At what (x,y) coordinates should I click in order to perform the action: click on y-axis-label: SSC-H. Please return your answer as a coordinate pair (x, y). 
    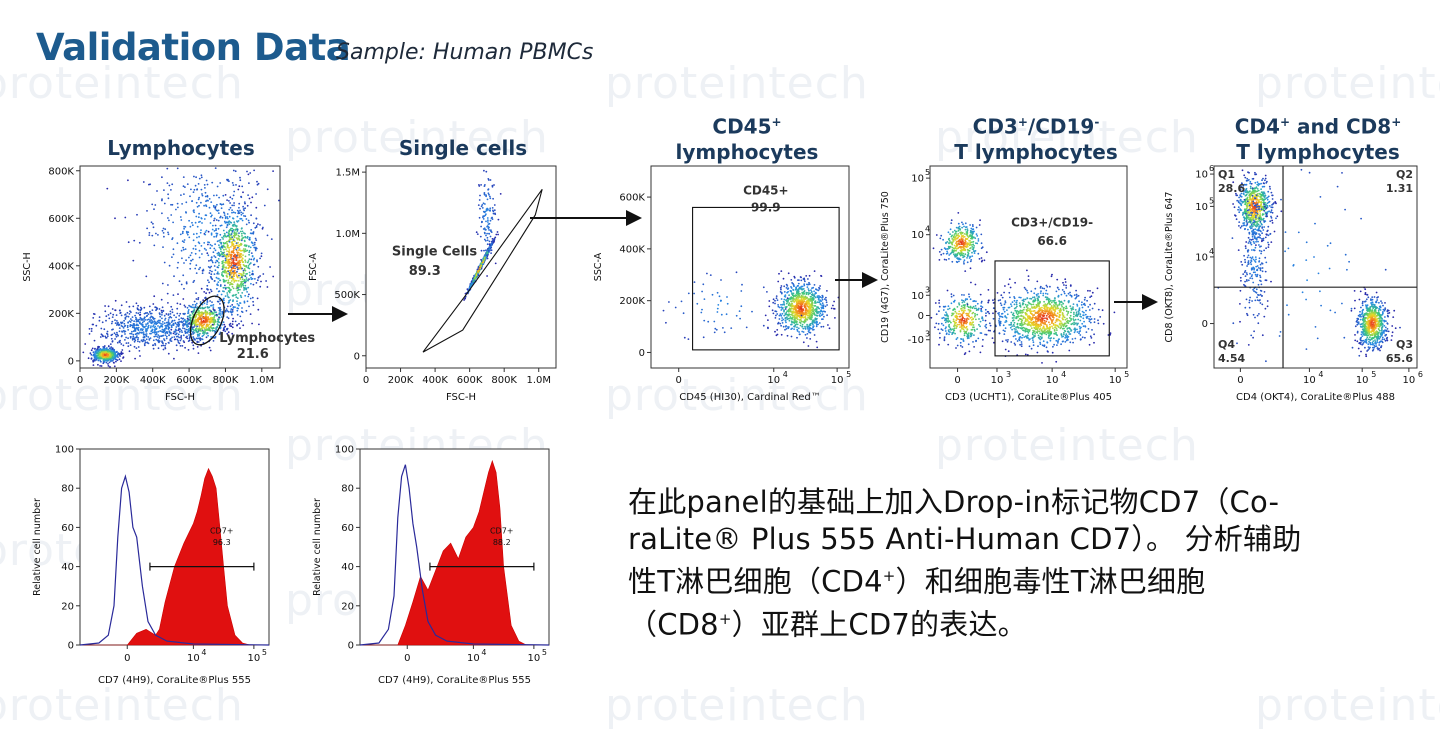
    Looking at the image, I should click on (27, 266).